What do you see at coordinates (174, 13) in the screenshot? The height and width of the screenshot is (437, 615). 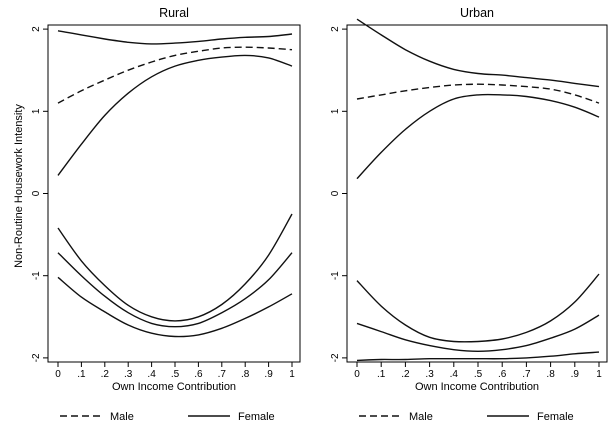 I see `panel-title: Rural` at bounding box center [174, 13].